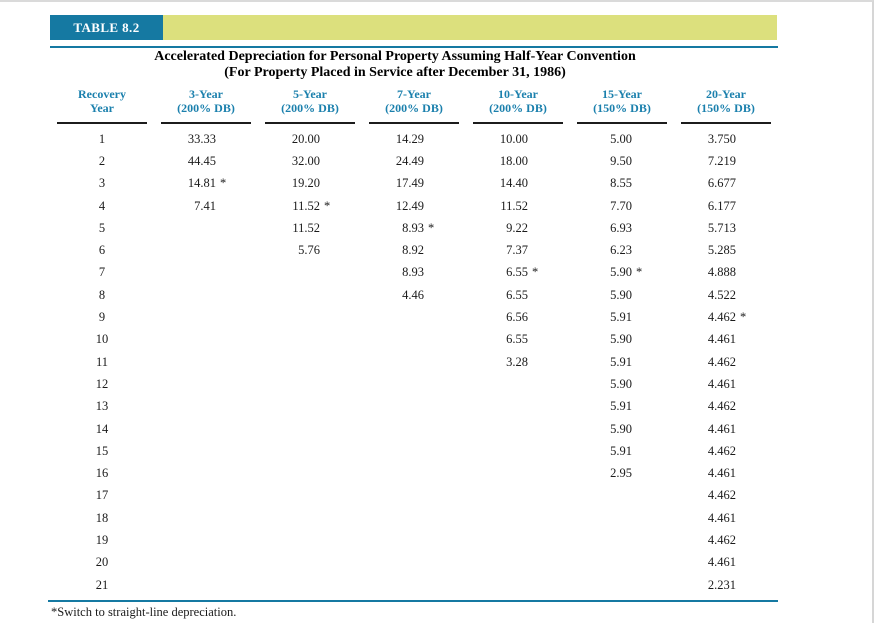 The width and height of the screenshot is (874, 623). I want to click on column-header-7-year: 7-Year (200% DB), so click(414, 105).